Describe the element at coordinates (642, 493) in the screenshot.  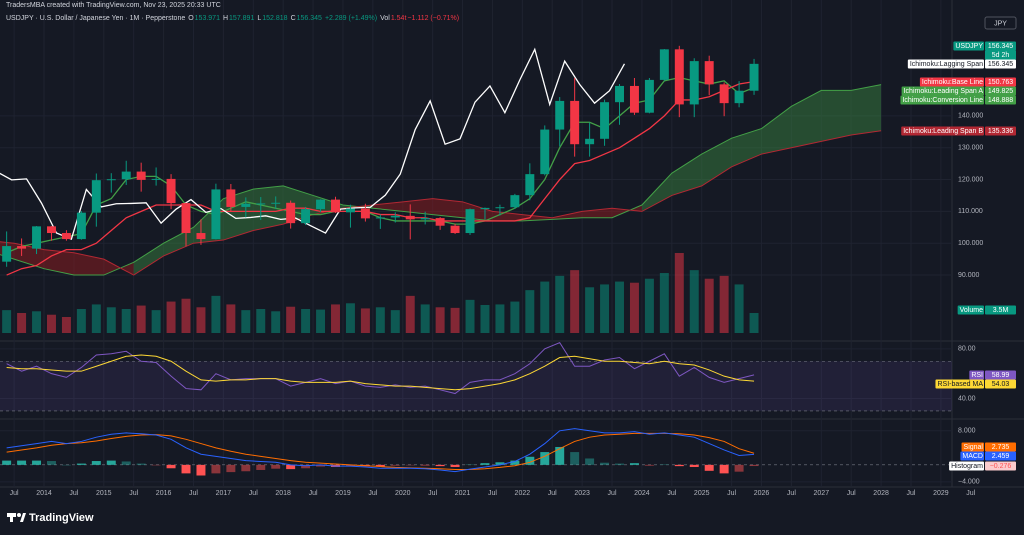
I see `x-tick-label: 2024` at that location.